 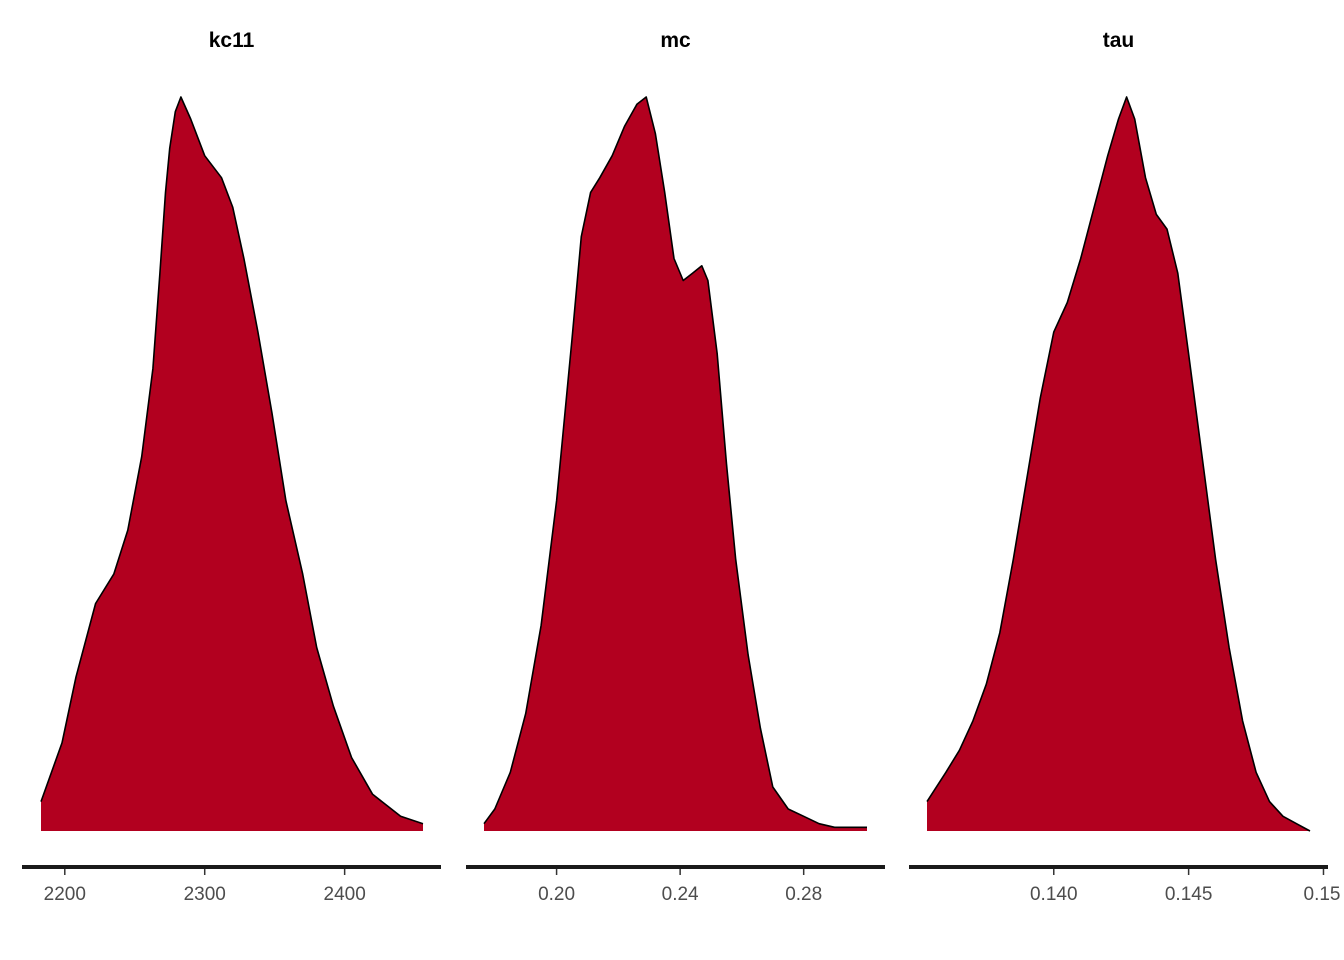 I want to click on tick-mark-tau-0.150: 0.15, so click(x=1322, y=887).